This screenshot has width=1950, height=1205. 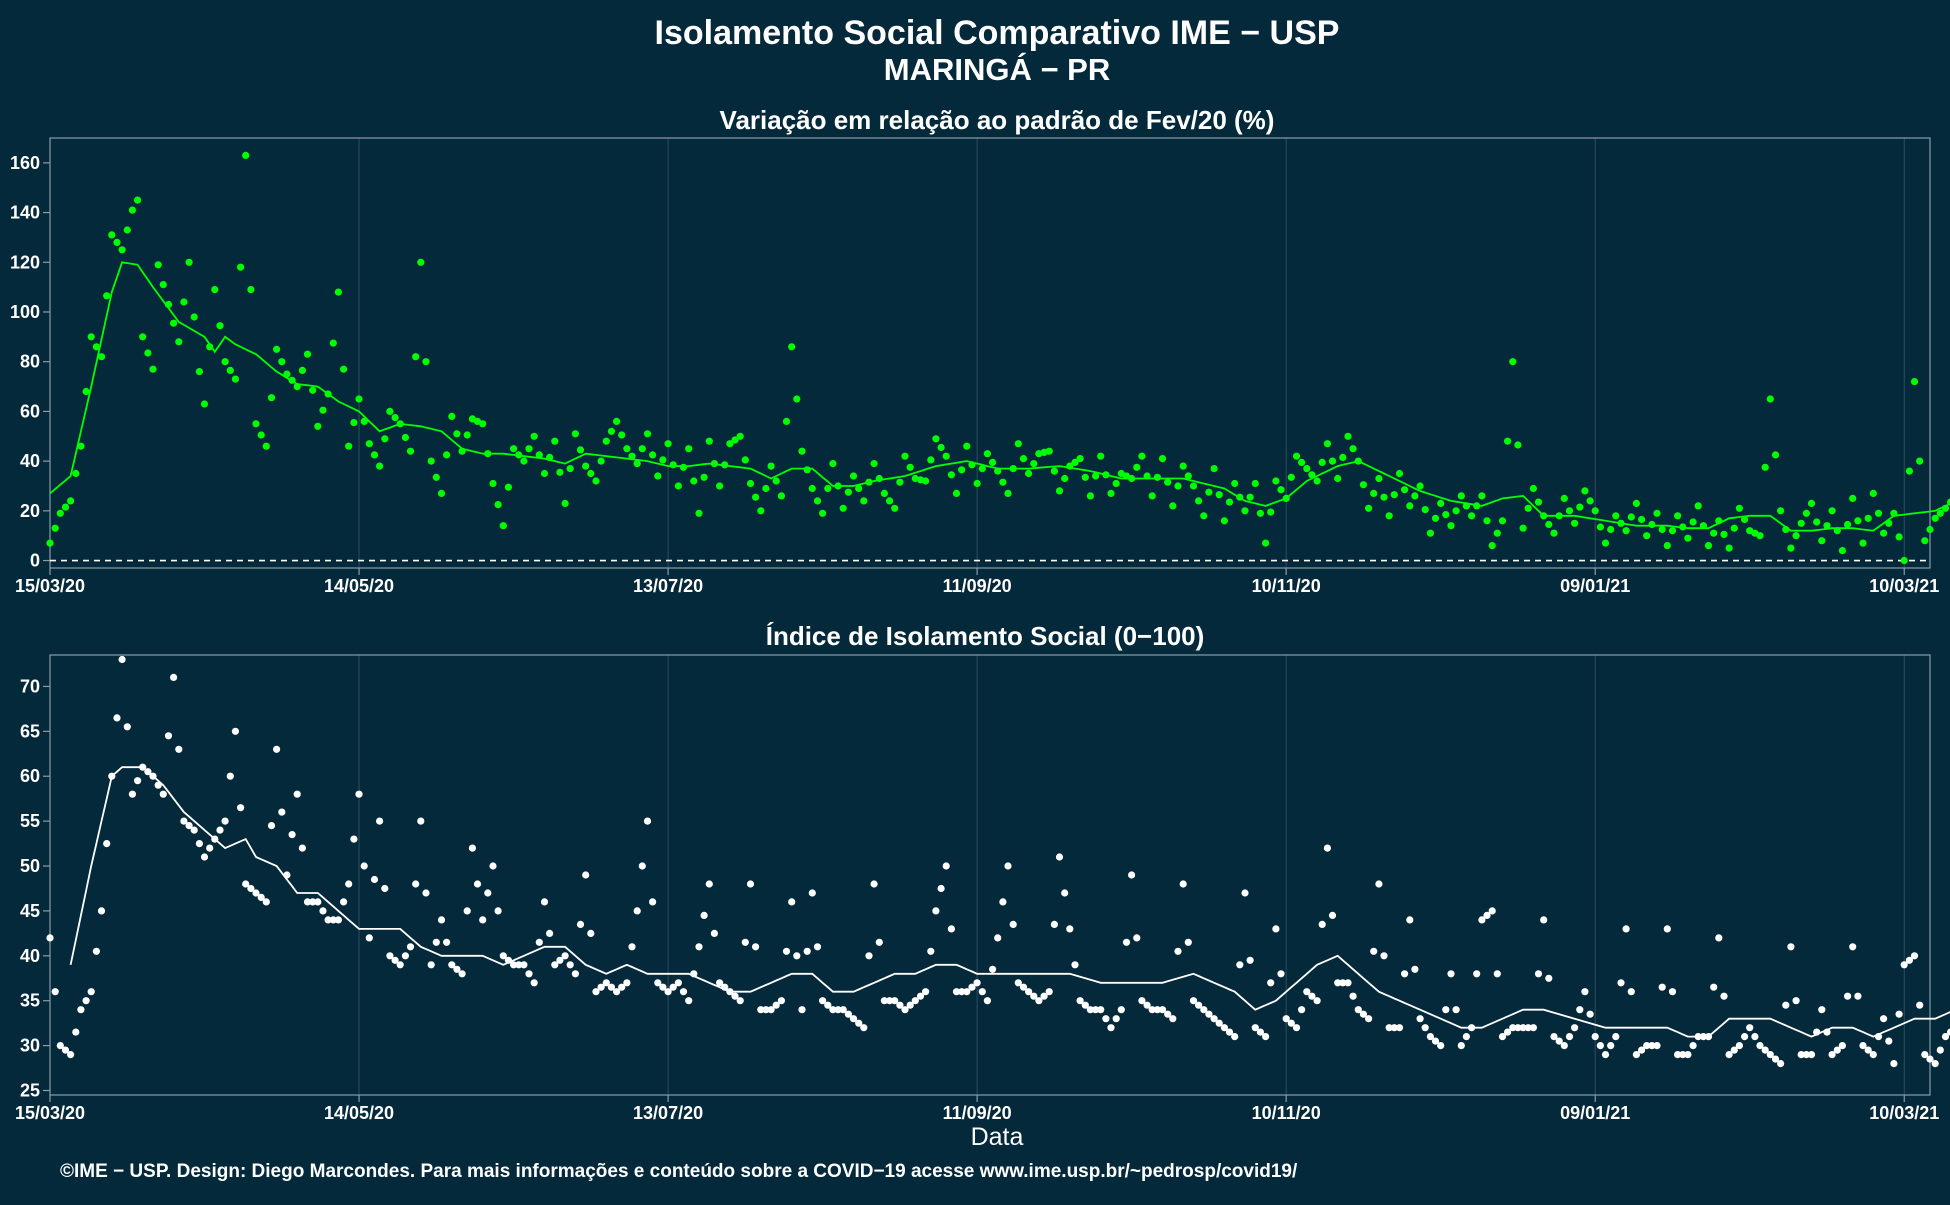 What do you see at coordinates (1595, 586) in the screenshot?
I see `panel1-xtick-label-5: 09/01/21` at bounding box center [1595, 586].